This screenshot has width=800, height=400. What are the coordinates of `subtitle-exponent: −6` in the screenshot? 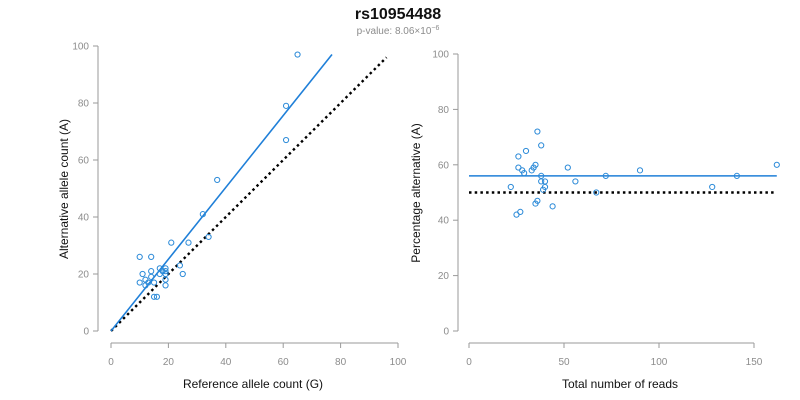 It's located at (435, 28).